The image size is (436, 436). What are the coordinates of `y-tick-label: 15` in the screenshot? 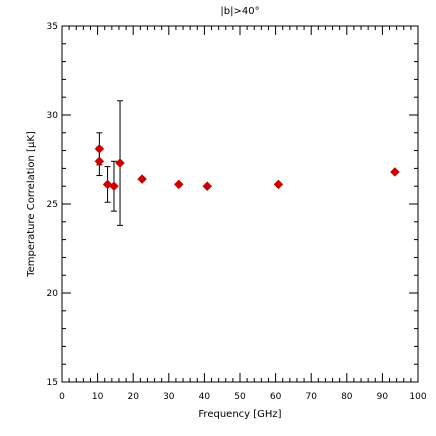 It's located at (52, 383).